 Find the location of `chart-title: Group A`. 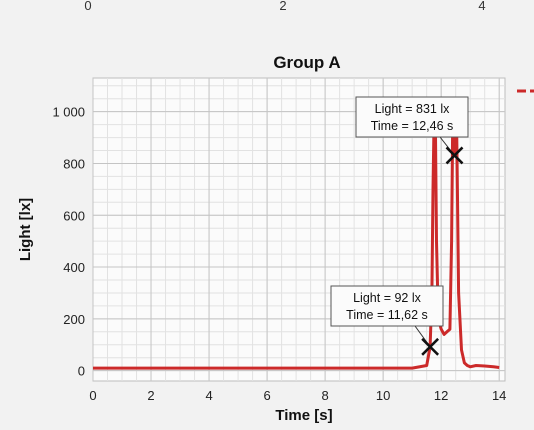

chart-title: Group A is located at coordinates (306, 62).